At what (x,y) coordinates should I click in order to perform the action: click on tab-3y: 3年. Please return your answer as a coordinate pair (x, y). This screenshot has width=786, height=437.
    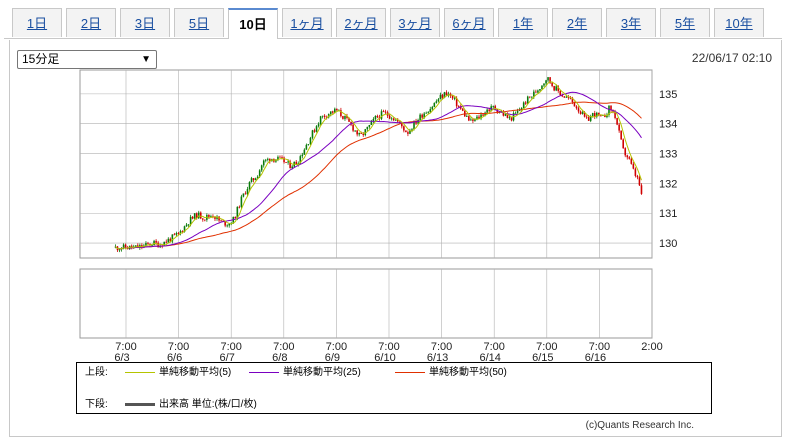
    Looking at the image, I should click on (631, 22).